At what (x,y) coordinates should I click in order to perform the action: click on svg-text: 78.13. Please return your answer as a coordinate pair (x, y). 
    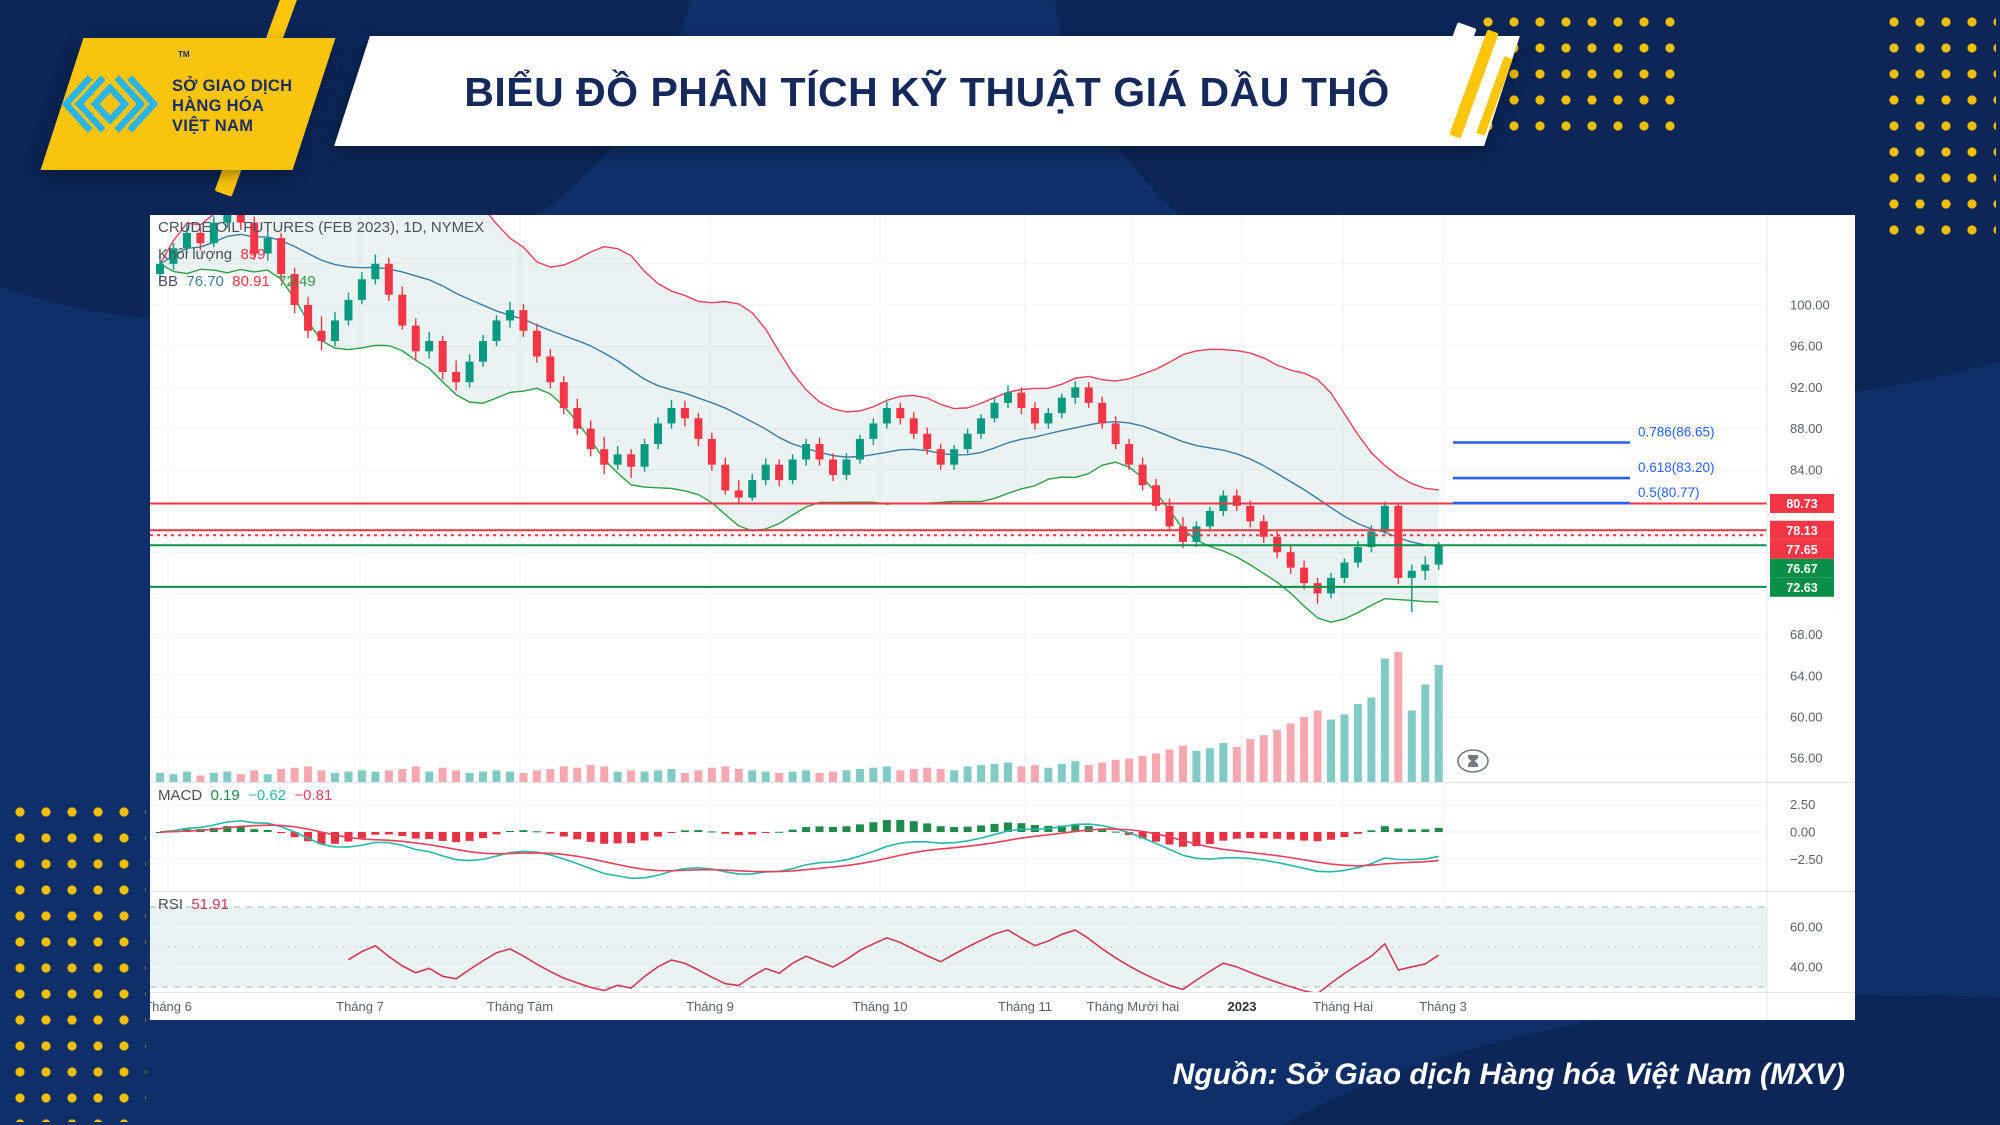
    Looking at the image, I should click on (1801, 531).